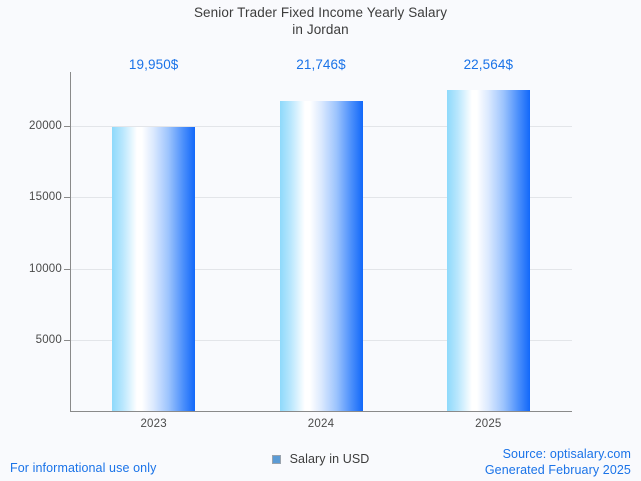 Image resolution: width=641 pixels, height=481 pixels. What do you see at coordinates (321, 64) in the screenshot?
I see `bar-value-label-2024: 21,746$` at bounding box center [321, 64].